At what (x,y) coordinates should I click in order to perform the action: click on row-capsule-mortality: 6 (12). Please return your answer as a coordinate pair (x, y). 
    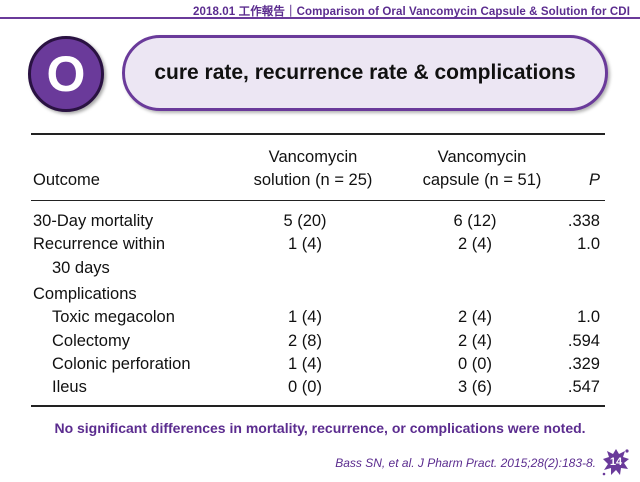
    Looking at the image, I should click on (475, 221).